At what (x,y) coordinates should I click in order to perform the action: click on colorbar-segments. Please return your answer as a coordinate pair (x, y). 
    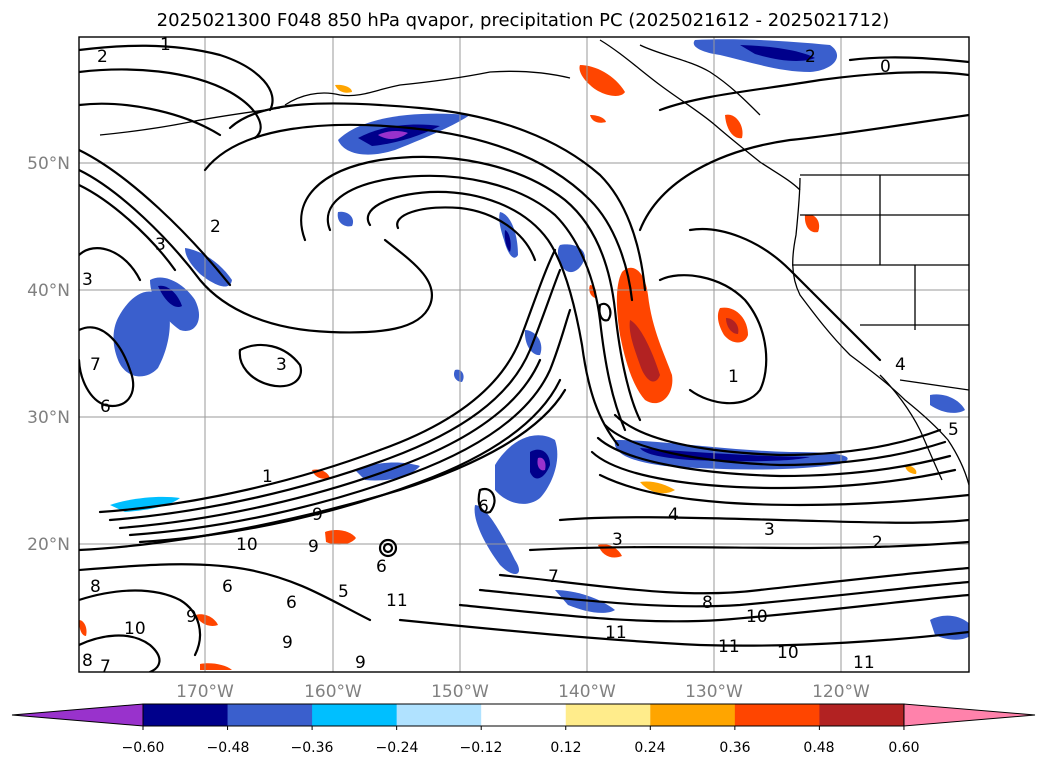
    Looking at the image, I should click on (523, 716).